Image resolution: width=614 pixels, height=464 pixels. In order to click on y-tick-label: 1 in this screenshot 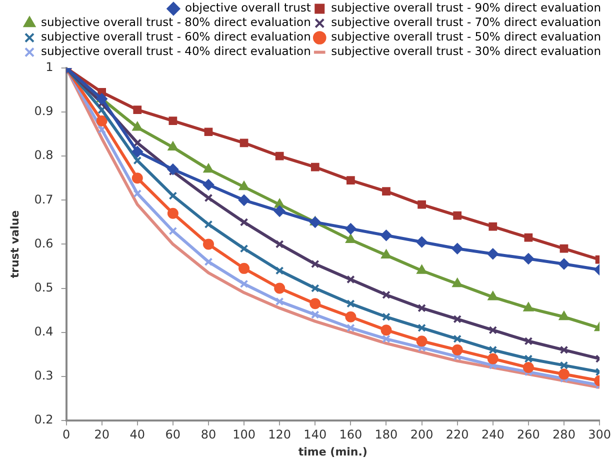, I will do `click(50, 67)`.